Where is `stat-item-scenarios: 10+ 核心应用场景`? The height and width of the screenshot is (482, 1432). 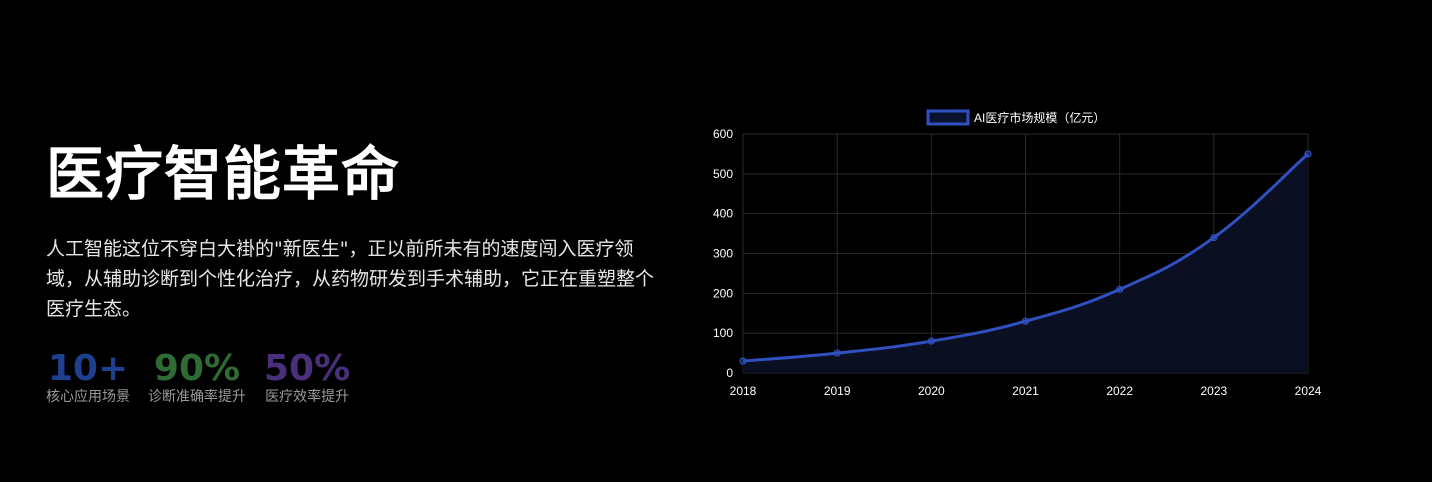 stat-item-scenarios: 10+ 核心应用场景 is located at coordinates (88, 378).